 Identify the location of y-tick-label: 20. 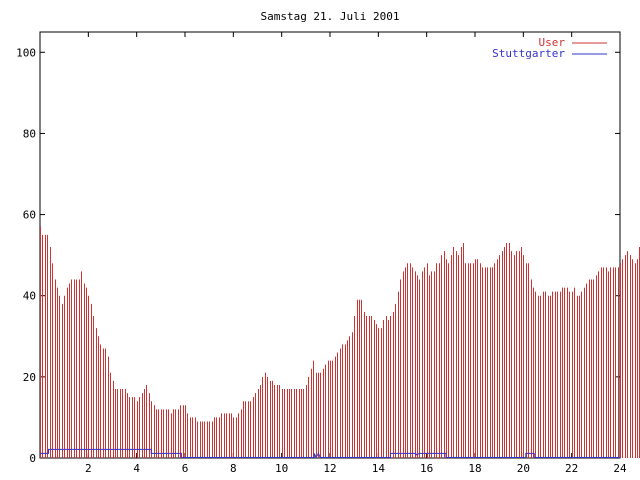
(29, 377).